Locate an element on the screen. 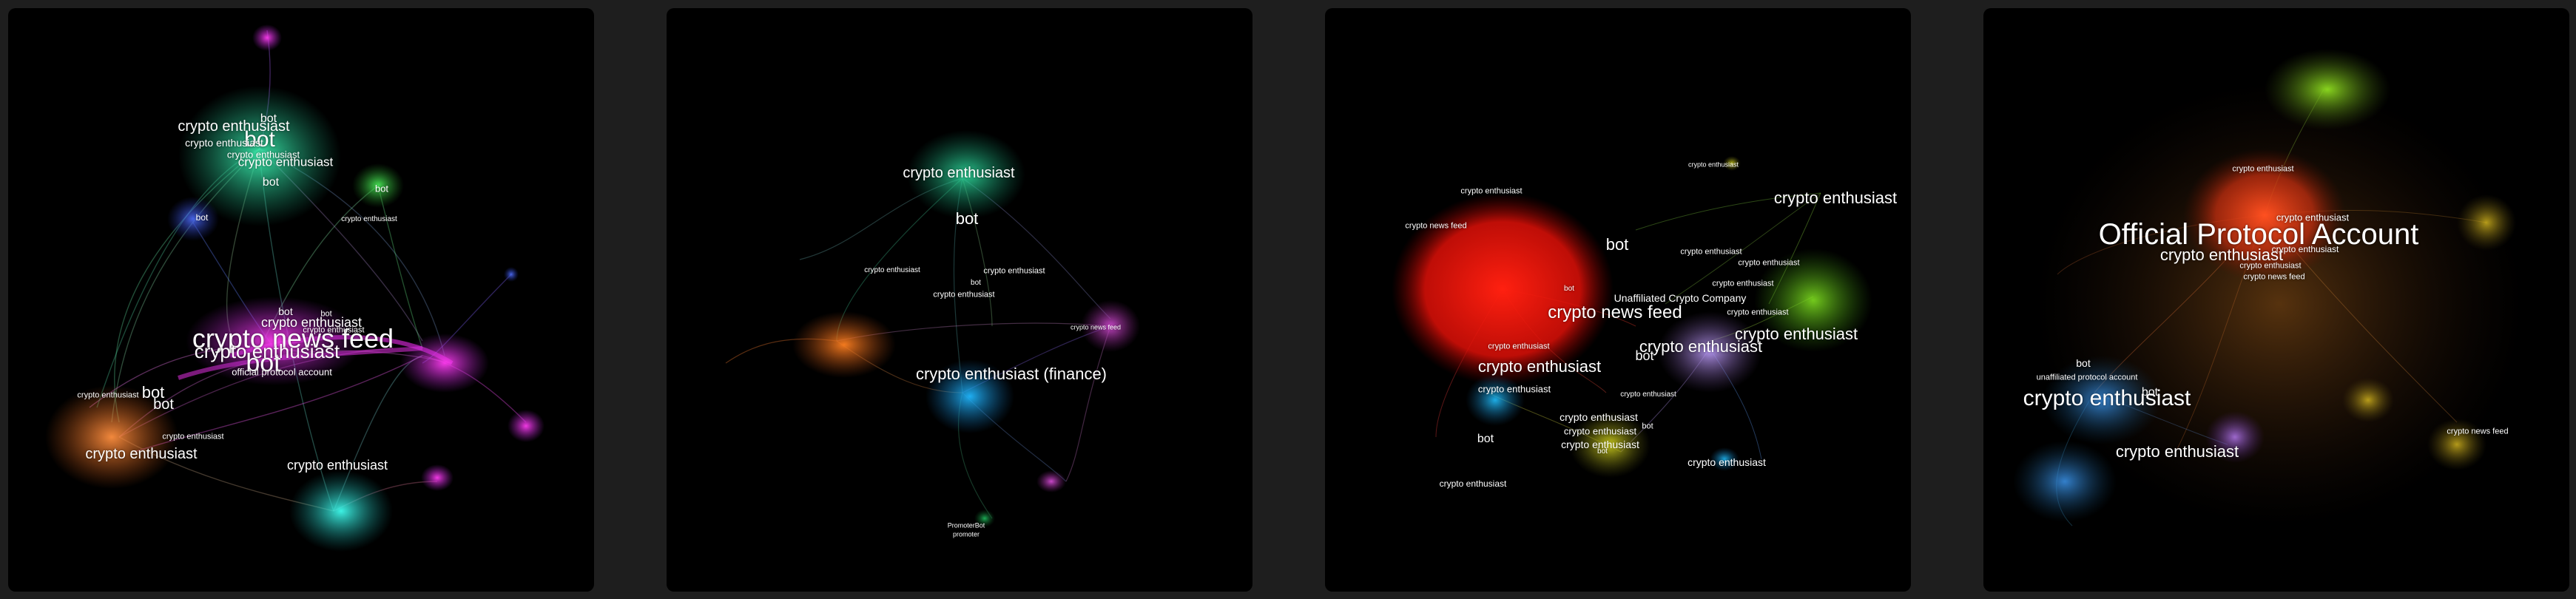 The height and width of the screenshot is (599, 2576). node-label: crypto enthusiast (finance) is located at coordinates (1011, 374).